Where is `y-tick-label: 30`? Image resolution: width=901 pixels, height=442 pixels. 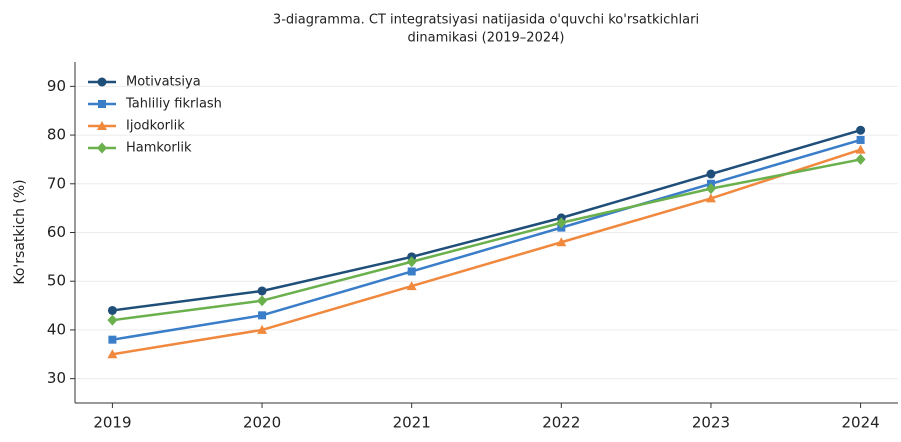 y-tick-label: 30 is located at coordinates (56, 378).